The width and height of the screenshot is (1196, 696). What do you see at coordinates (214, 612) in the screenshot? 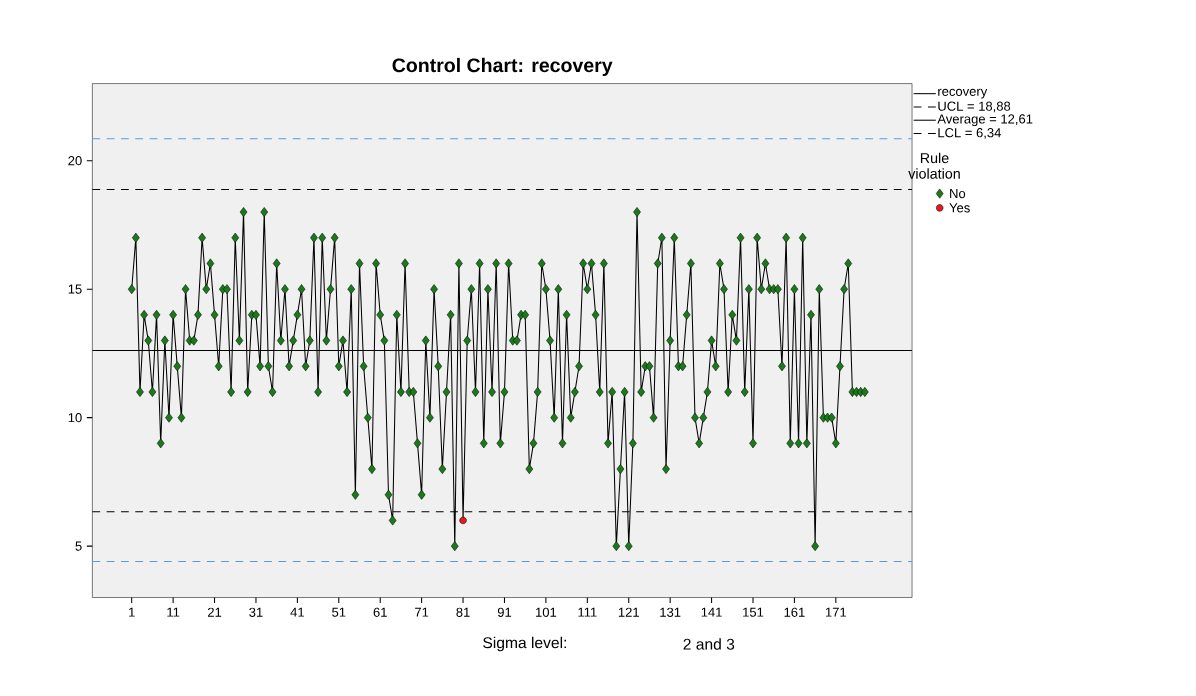
I see `x-tick-label: 21` at bounding box center [214, 612].